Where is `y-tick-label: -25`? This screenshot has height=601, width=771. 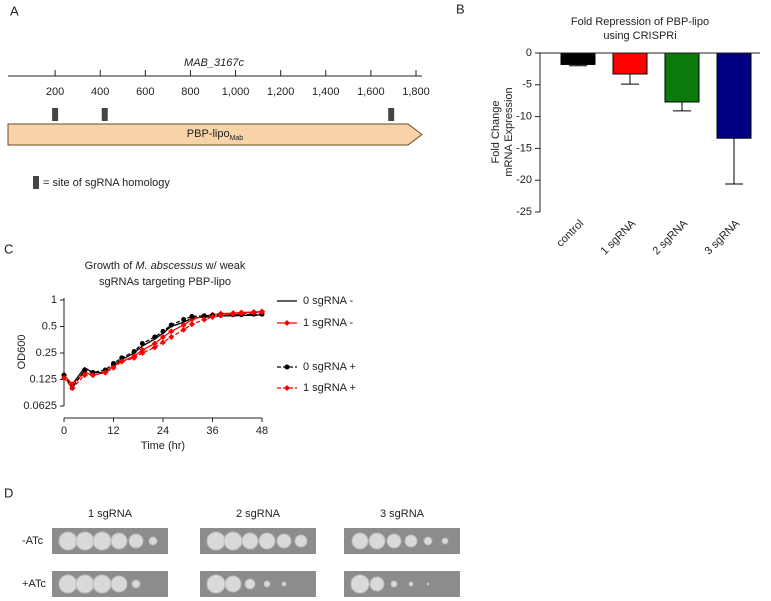
y-tick-label: -25 is located at coordinates (524, 212).